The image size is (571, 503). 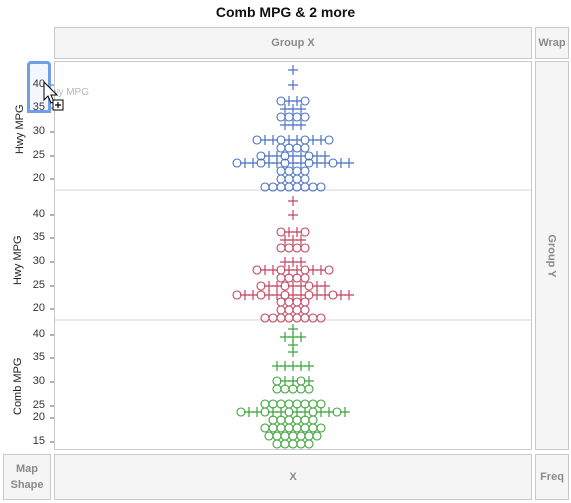 I want to click on drag-ghost-label: Hwy MPG, so click(x=66, y=92).